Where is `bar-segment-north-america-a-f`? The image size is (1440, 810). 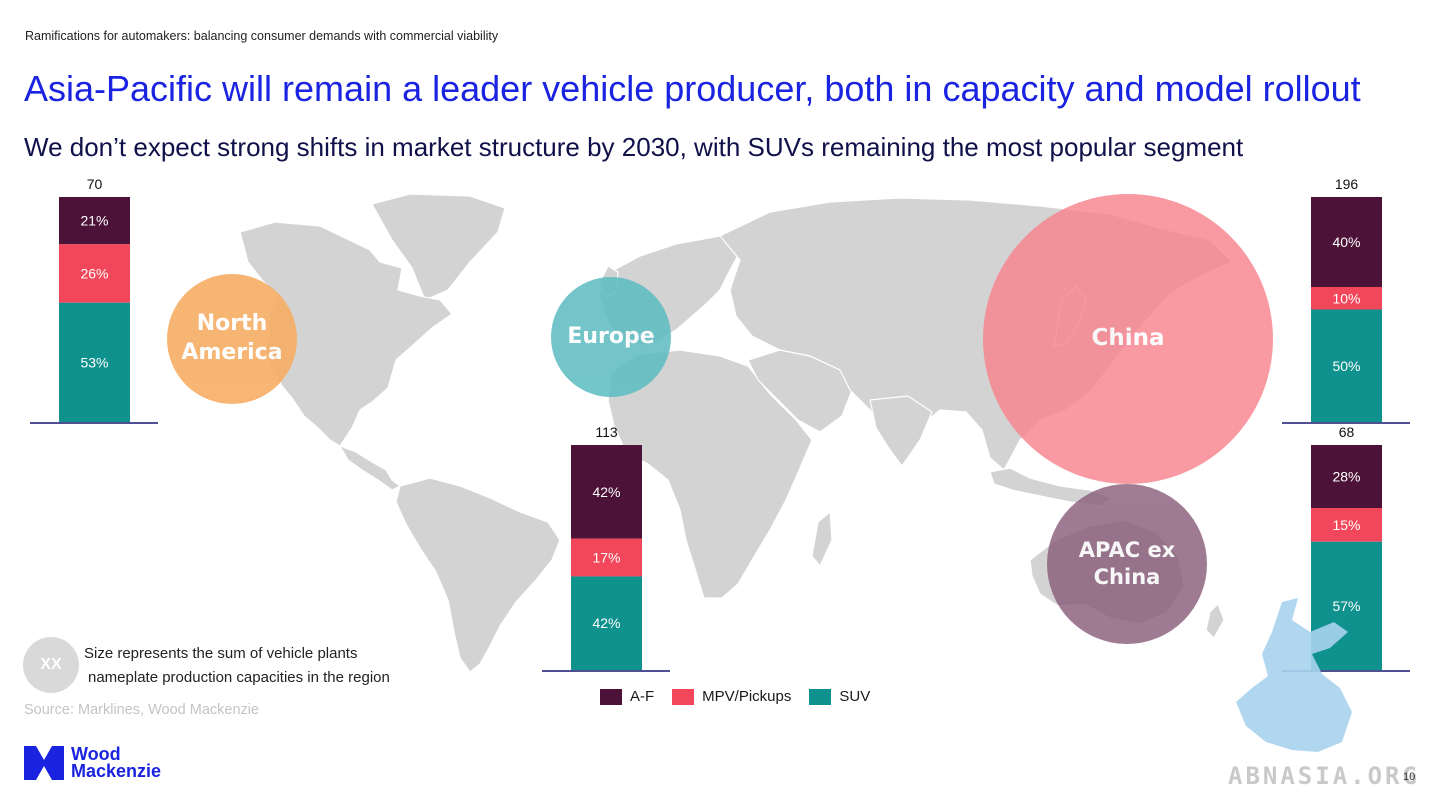
bar-segment-north-america-a-f is located at coordinates (94, 221).